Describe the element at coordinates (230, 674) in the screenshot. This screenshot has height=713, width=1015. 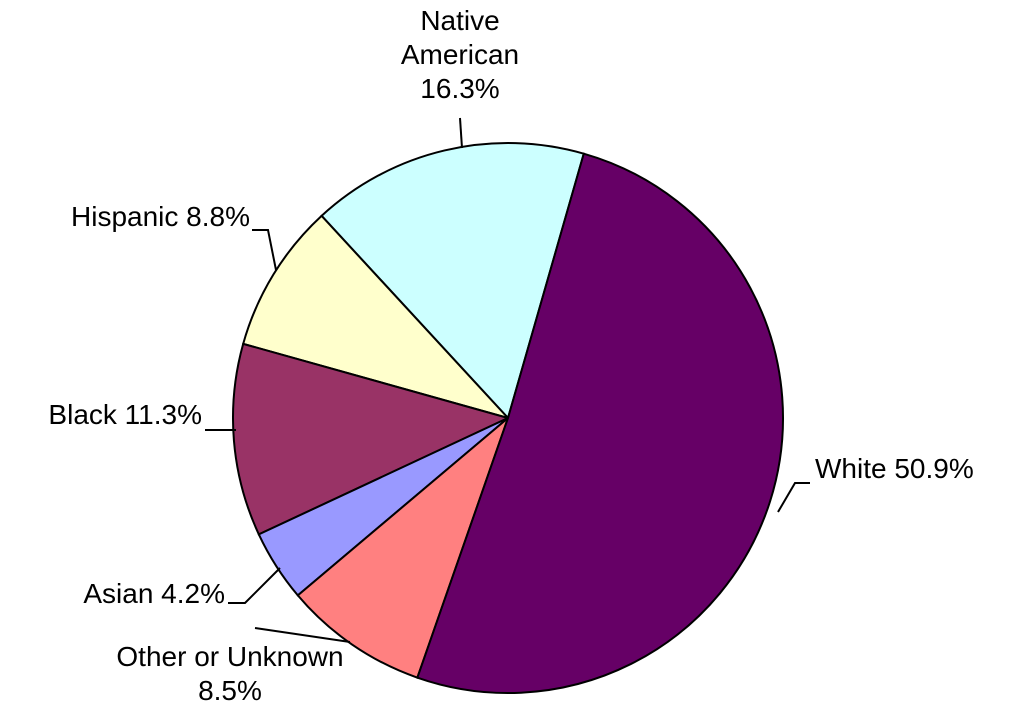
I see `slice-label: Other or Unknown 8.5%` at that location.